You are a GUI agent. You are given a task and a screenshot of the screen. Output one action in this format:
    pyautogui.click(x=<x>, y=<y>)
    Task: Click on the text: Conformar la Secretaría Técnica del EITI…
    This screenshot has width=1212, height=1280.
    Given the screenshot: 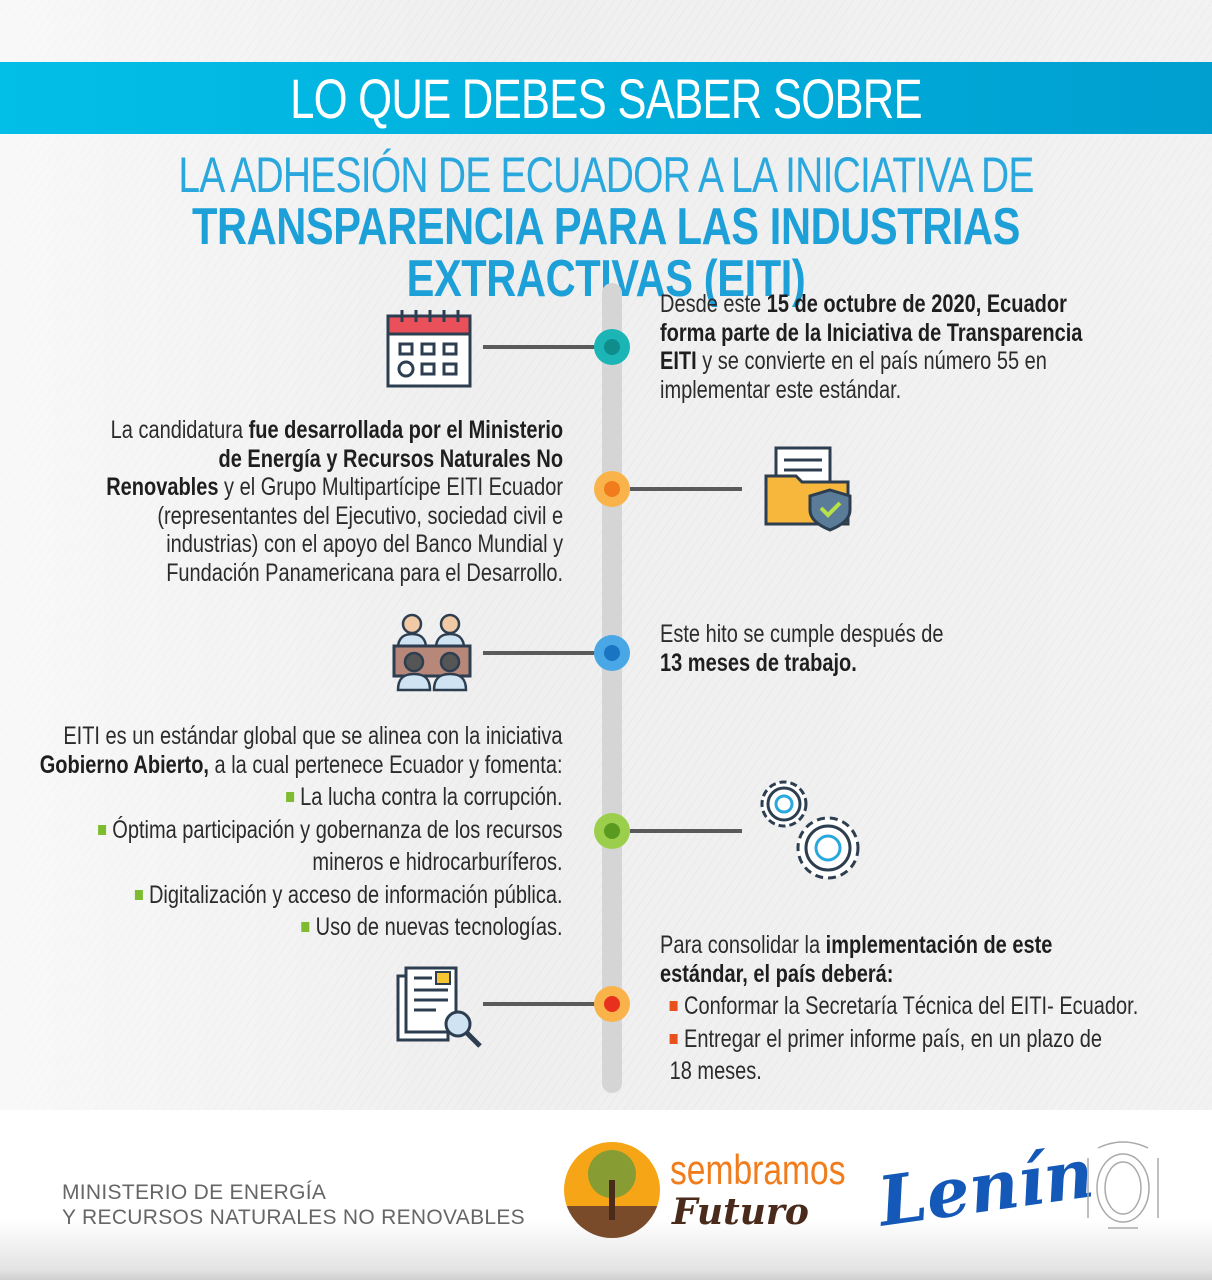 What is the action you would take?
    pyautogui.click(x=911, y=1006)
    